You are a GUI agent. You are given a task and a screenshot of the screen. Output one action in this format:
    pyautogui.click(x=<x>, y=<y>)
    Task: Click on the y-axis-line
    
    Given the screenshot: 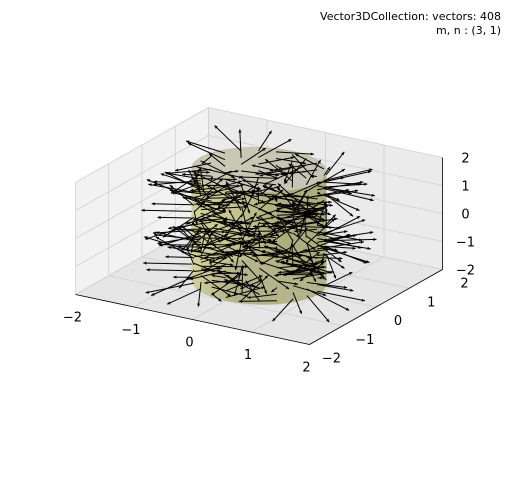 What is the action you would take?
    pyautogui.click(x=376, y=307)
    